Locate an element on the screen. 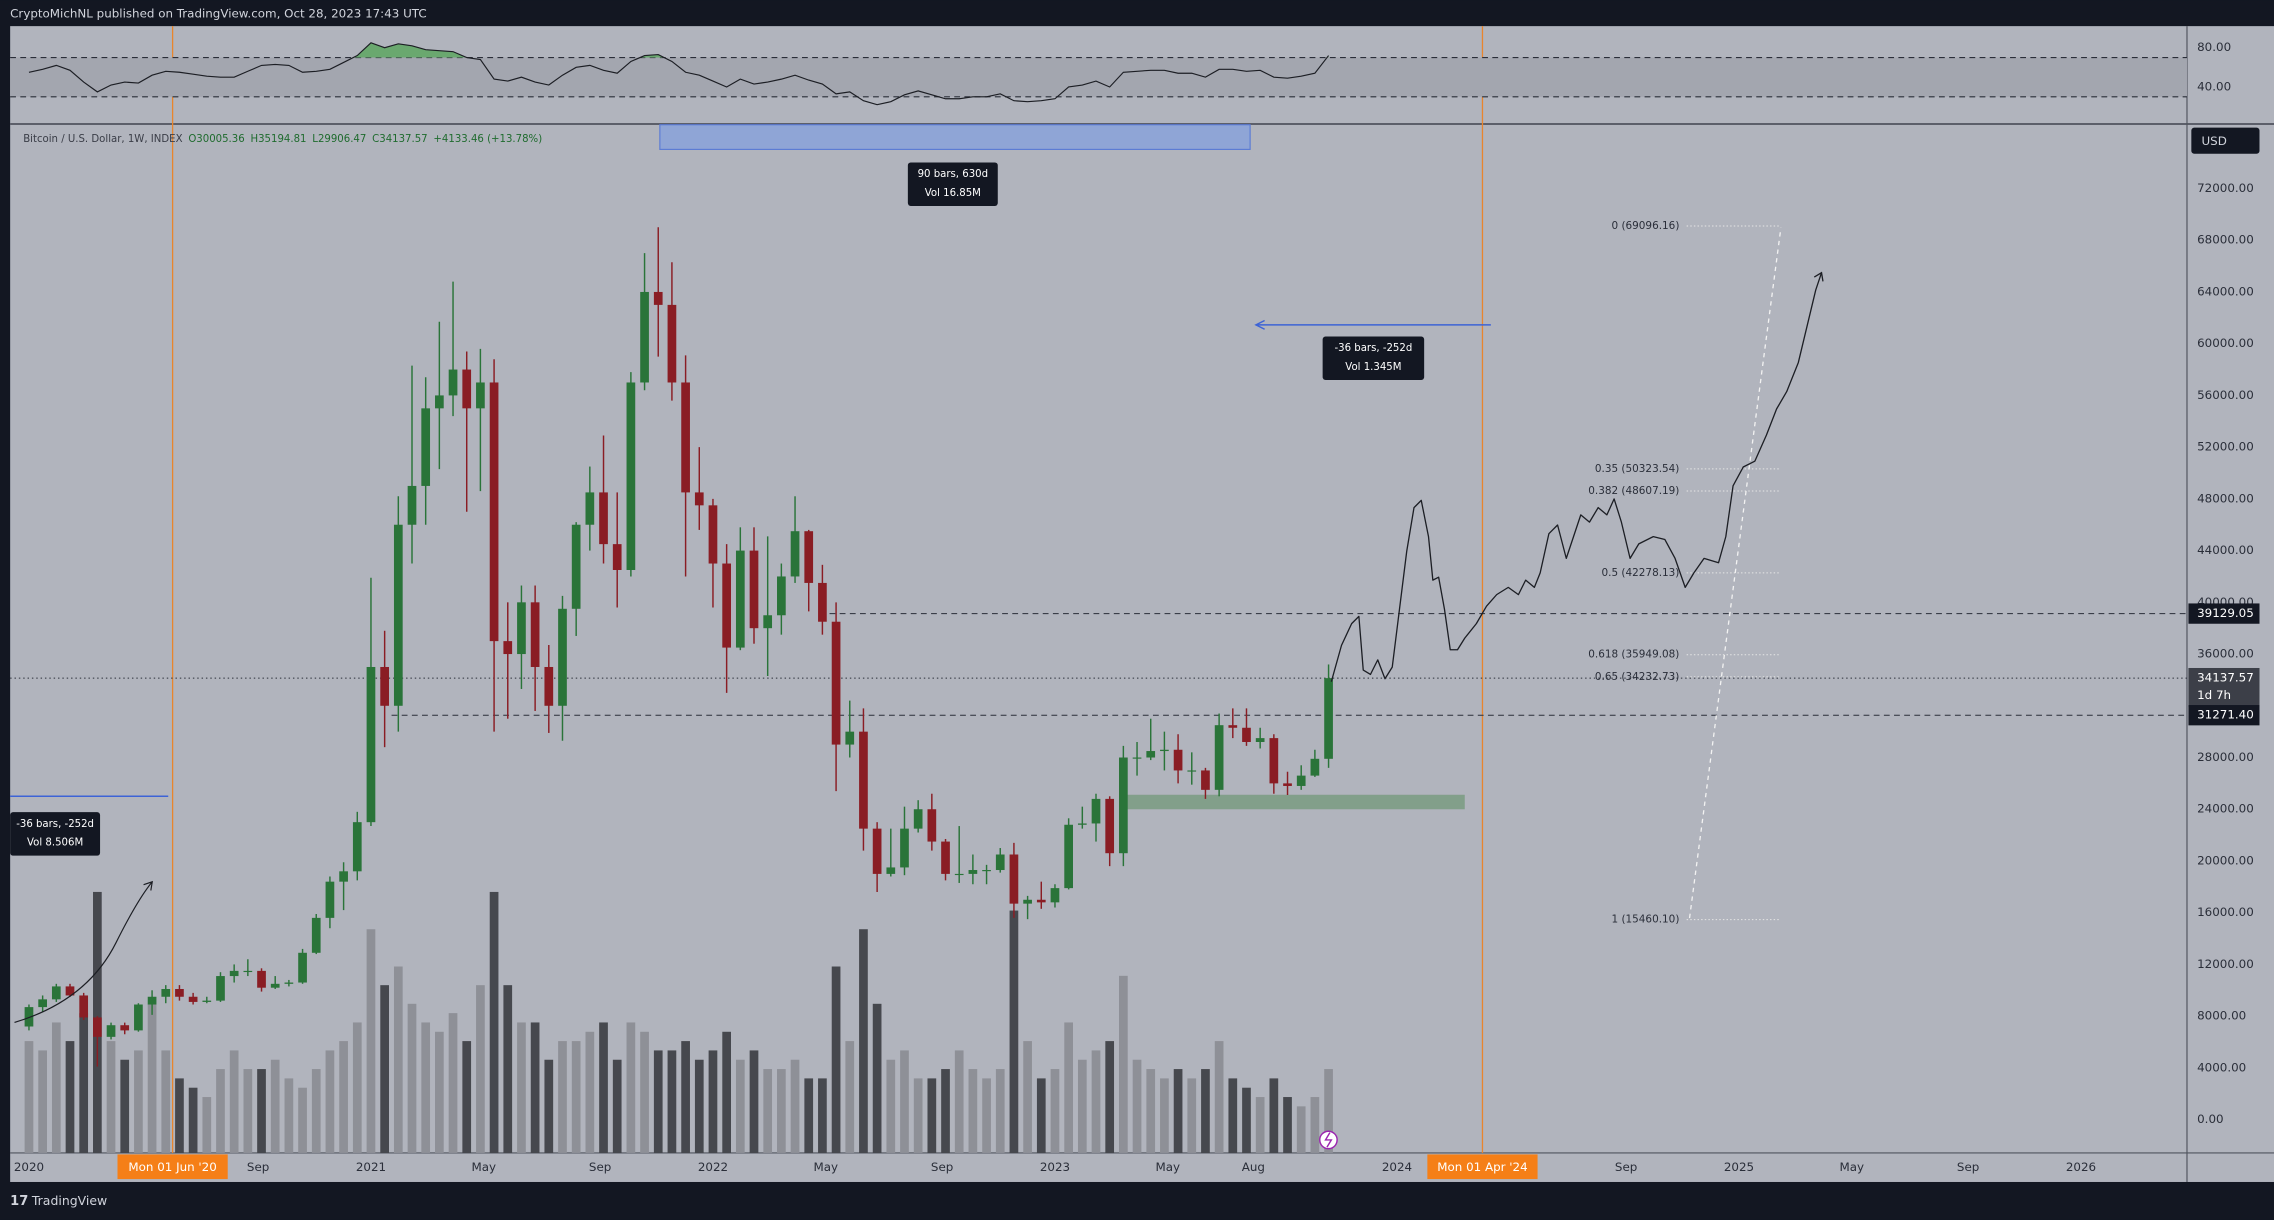 This screenshot has height=1220, width=2274. y-tick-label: 56000.00 is located at coordinates (2225, 395).